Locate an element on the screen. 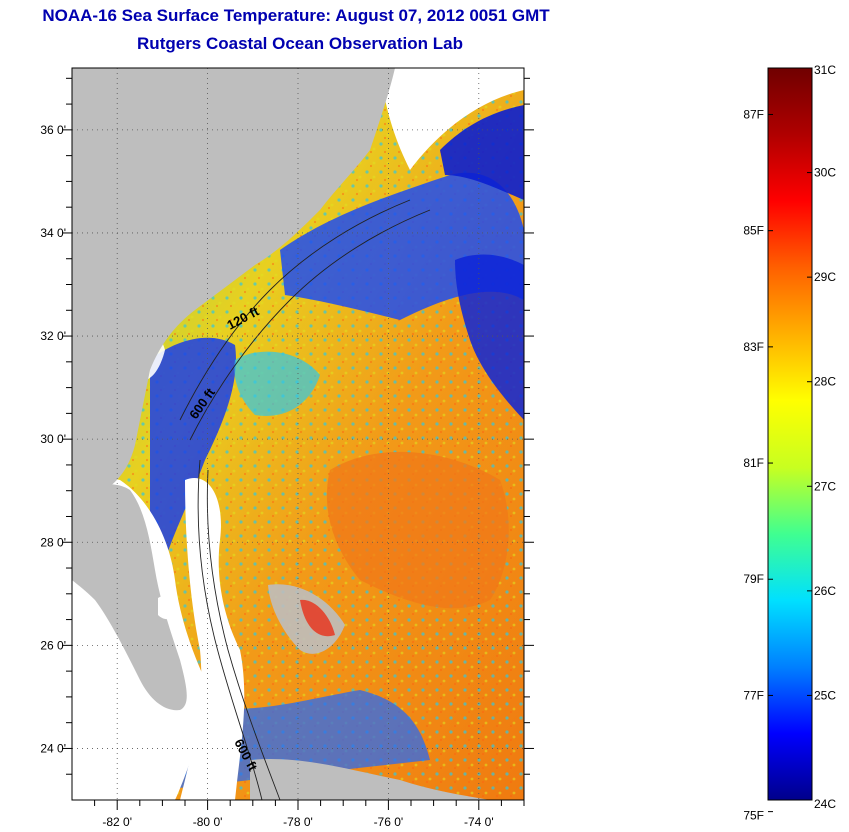 The height and width of the screenshot is (832, 849). contour-600ft is located at coordinates (310, 325).